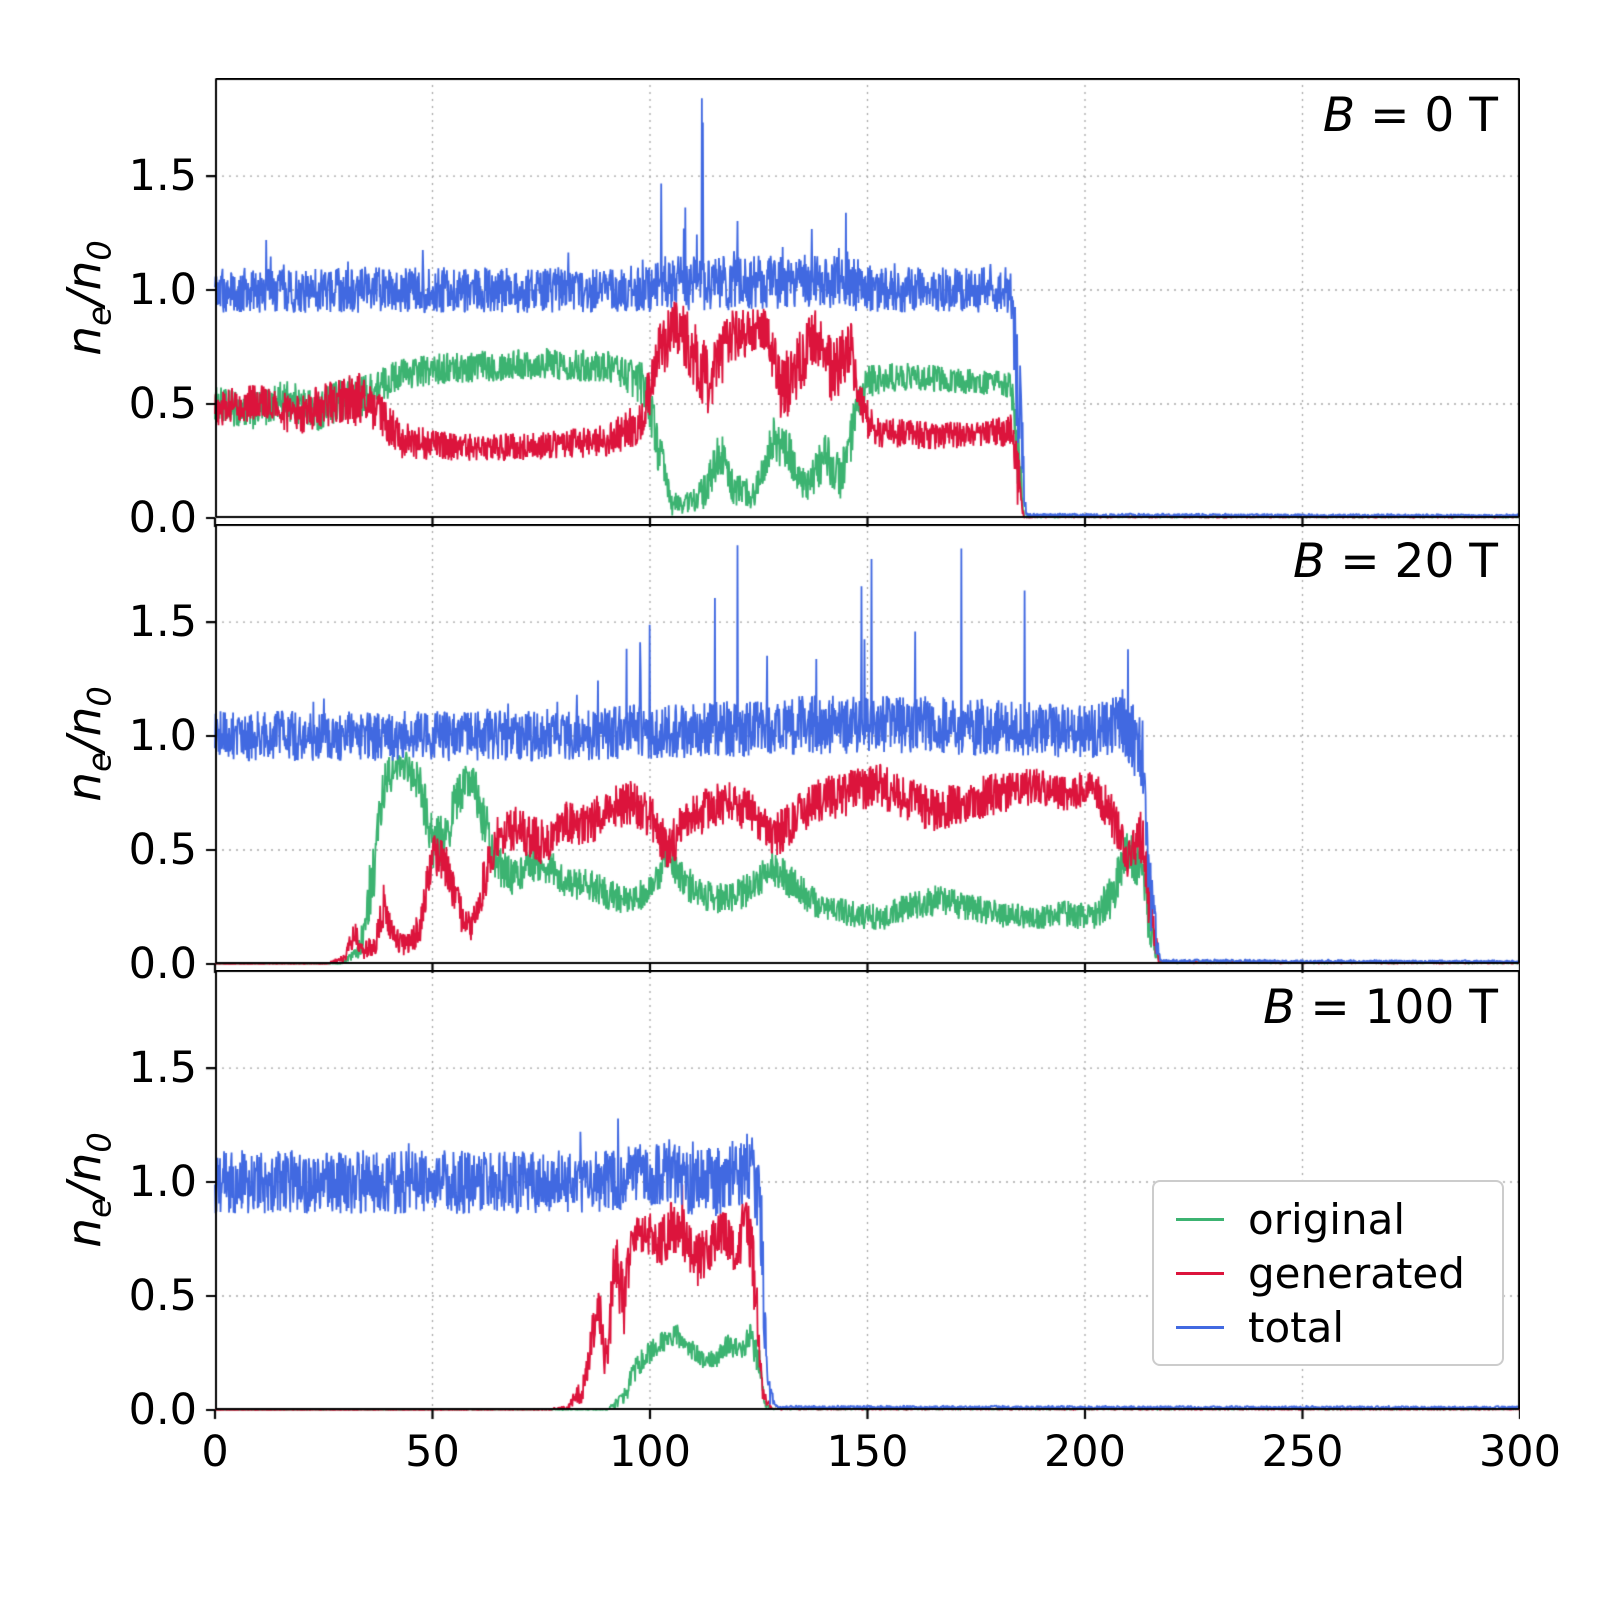 The image size is (1600, 1600). What do you see at coordinates (867, 1452) in the screenshot?
I see `x-tick-label: 150` at bounding box center [867, 1452].